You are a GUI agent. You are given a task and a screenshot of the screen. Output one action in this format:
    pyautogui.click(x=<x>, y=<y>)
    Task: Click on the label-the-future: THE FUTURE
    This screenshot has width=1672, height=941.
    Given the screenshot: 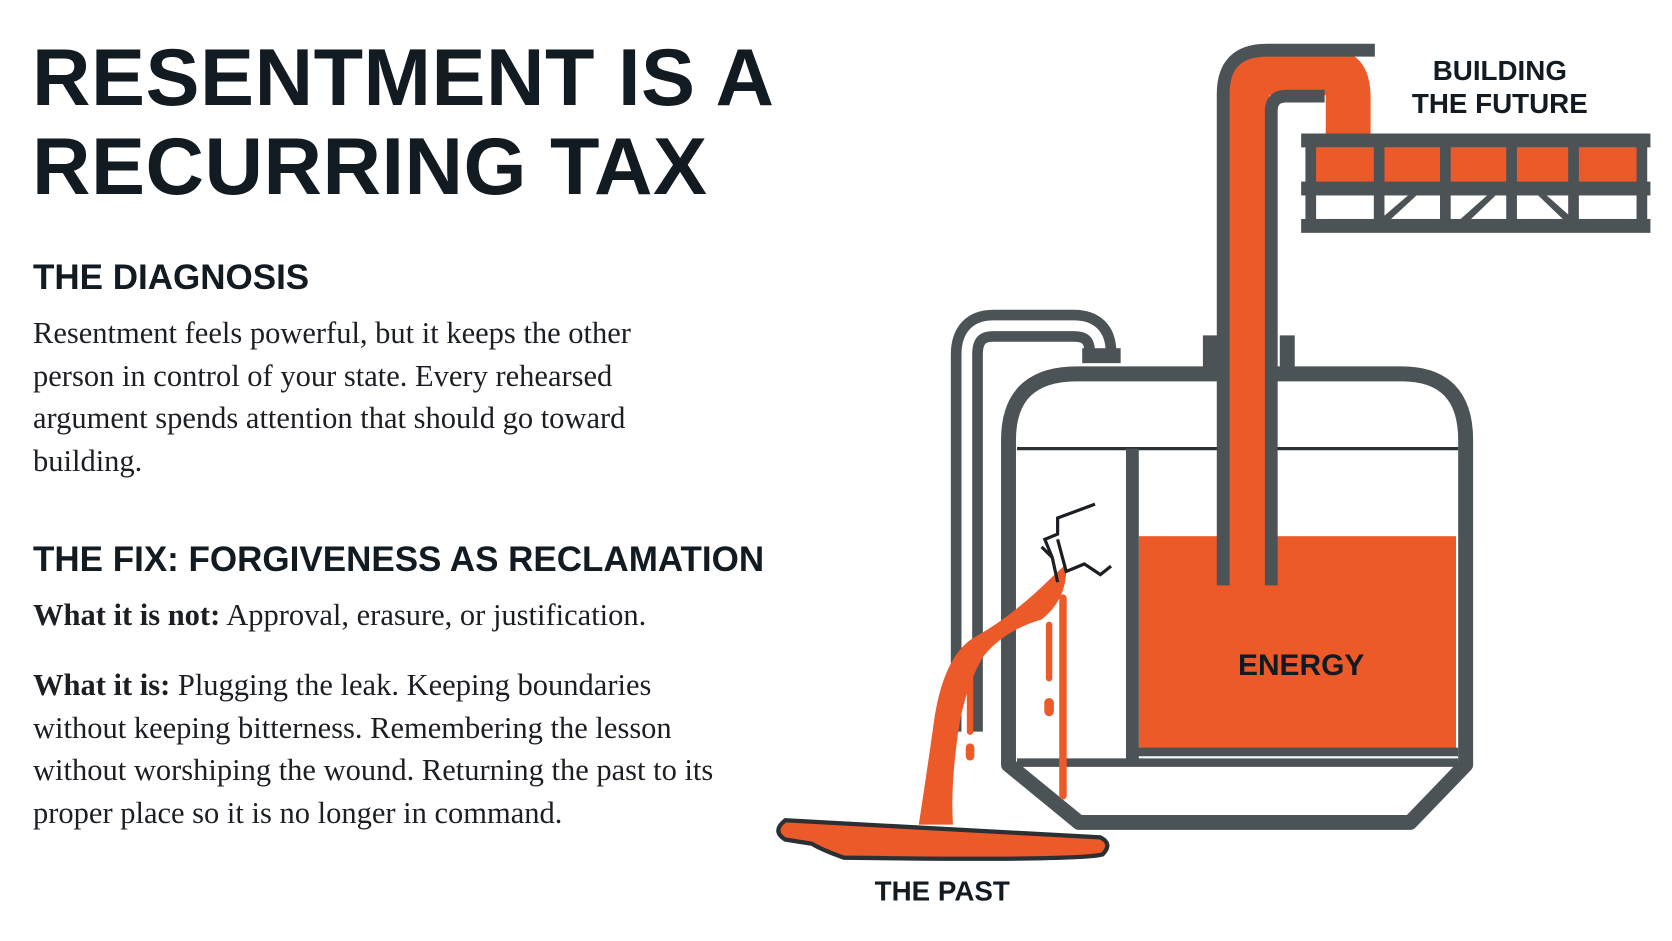 What is the action you would take?
    pyautogui.click(x=1500, y=103)
    